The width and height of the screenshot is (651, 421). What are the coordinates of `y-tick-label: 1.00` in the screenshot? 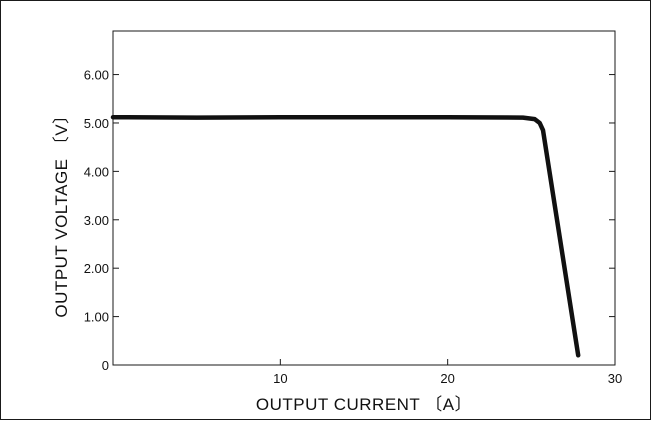 It's located at (96, 317).